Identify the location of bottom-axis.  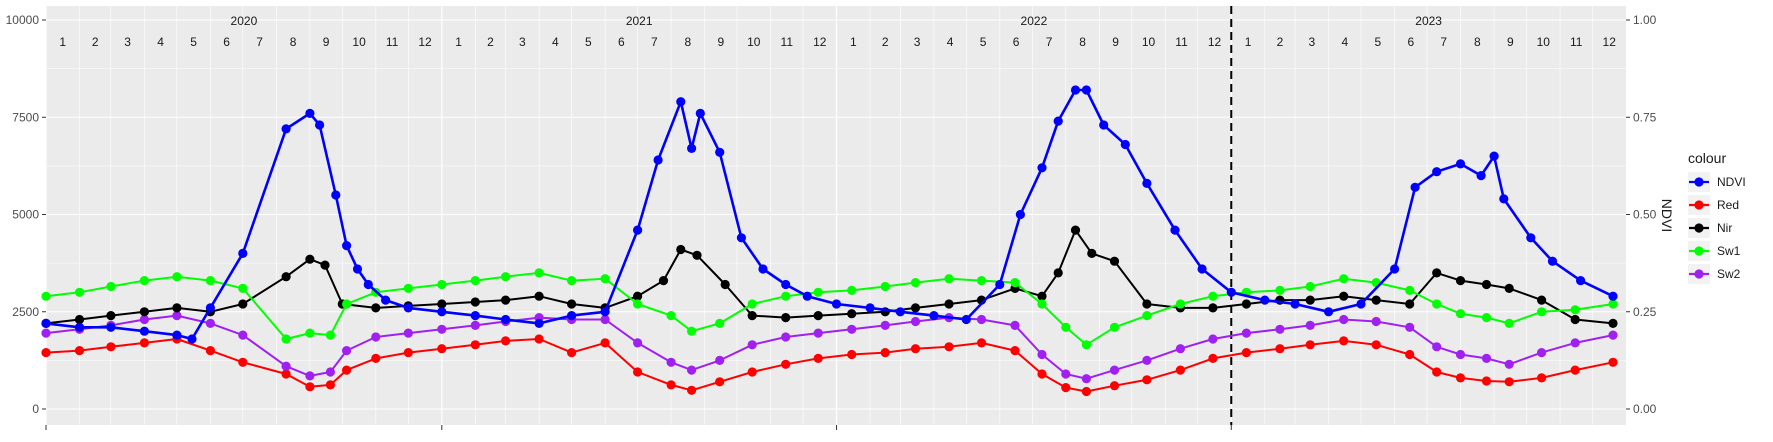
(638, 427).